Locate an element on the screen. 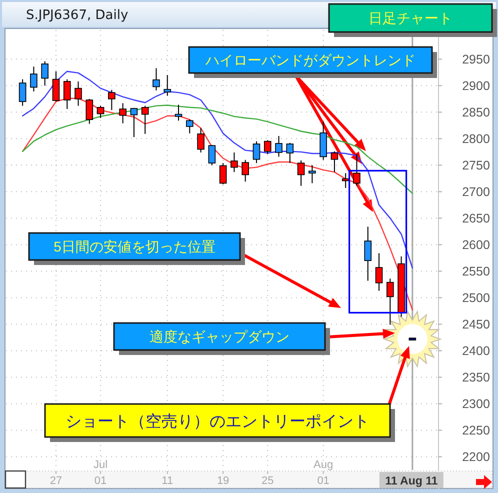  y-tick-label: 2650 is located at coordinates (476, 218).